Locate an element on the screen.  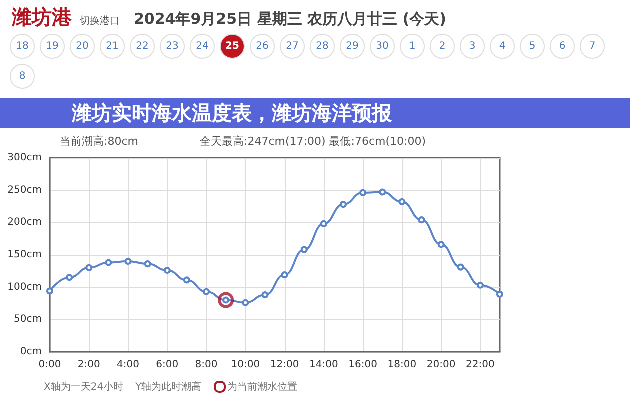
text: 29 is located at coordinates (352, 46).